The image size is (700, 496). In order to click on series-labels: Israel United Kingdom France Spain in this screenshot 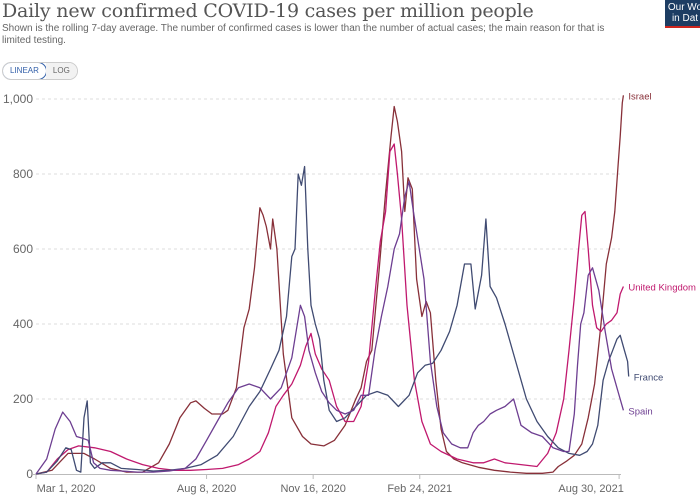, I will do `click(662, 254)`.